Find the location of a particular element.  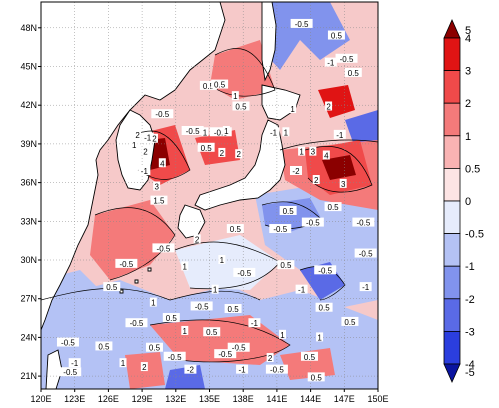

colorbar-level-label: -1 is located at coordinates (470, 267).